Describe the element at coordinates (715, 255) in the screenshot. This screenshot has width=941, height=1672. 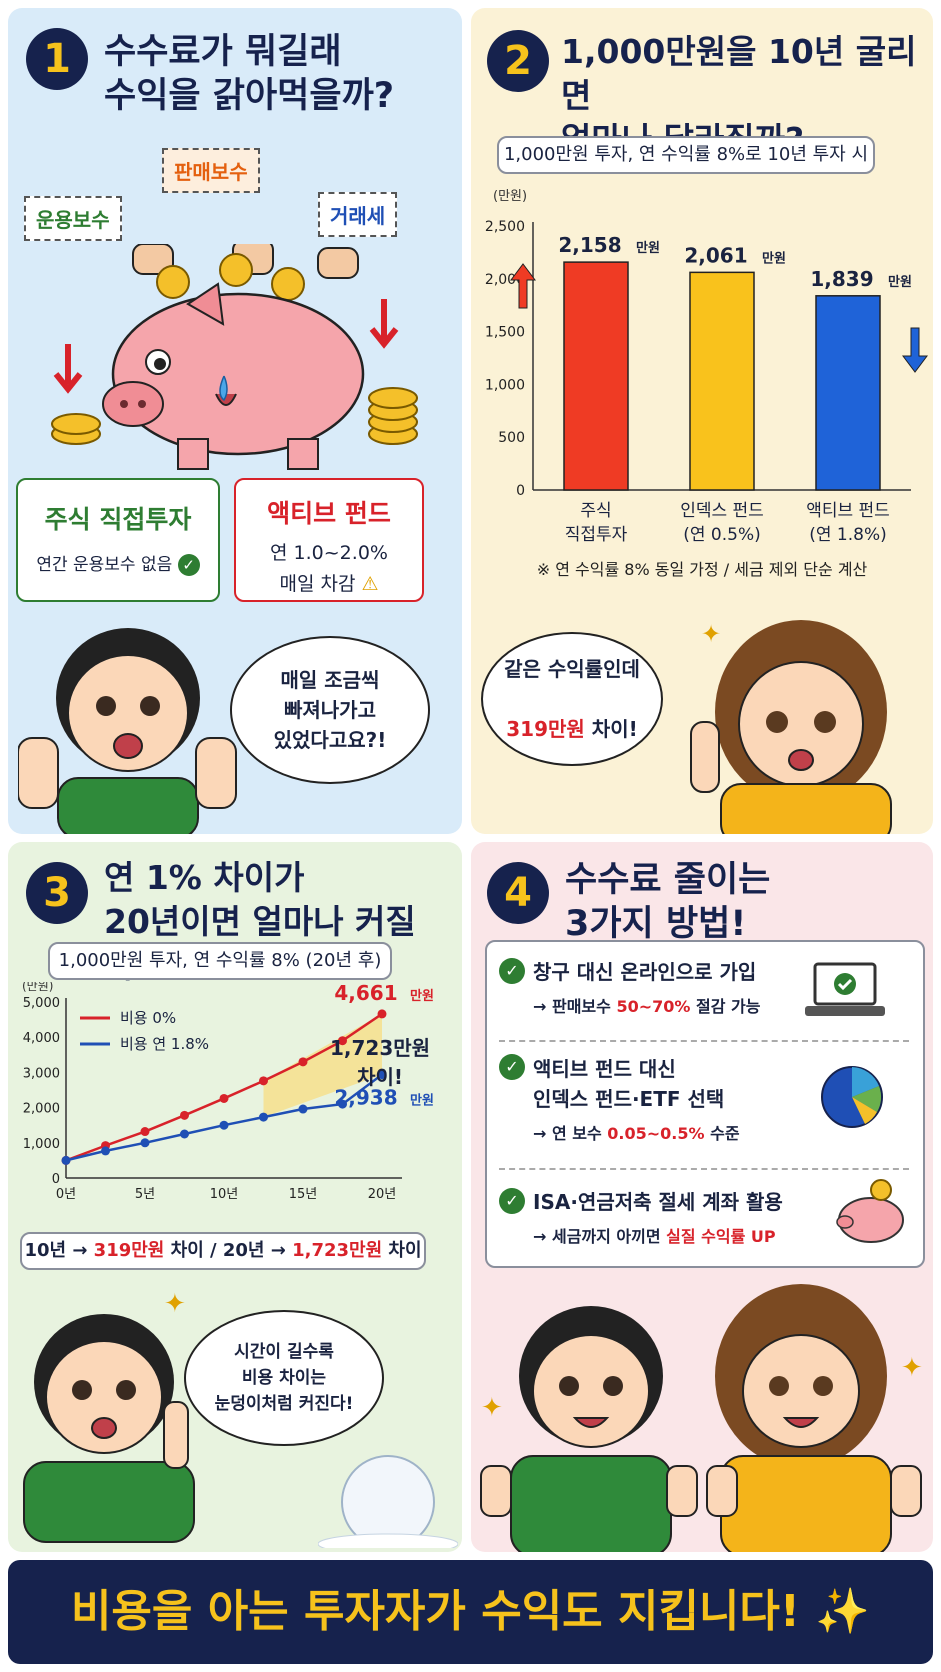
I see `bar-value-label: 2,061` at that location.